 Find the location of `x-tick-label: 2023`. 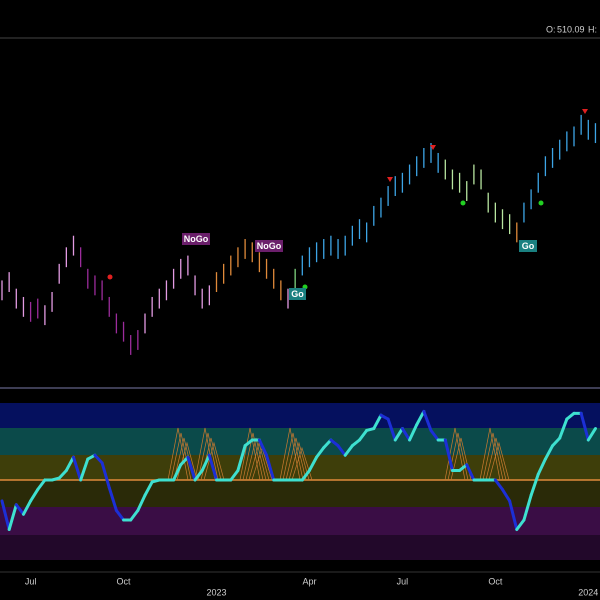

x-tick-label: 2023 is located at coordinates (216, 592).